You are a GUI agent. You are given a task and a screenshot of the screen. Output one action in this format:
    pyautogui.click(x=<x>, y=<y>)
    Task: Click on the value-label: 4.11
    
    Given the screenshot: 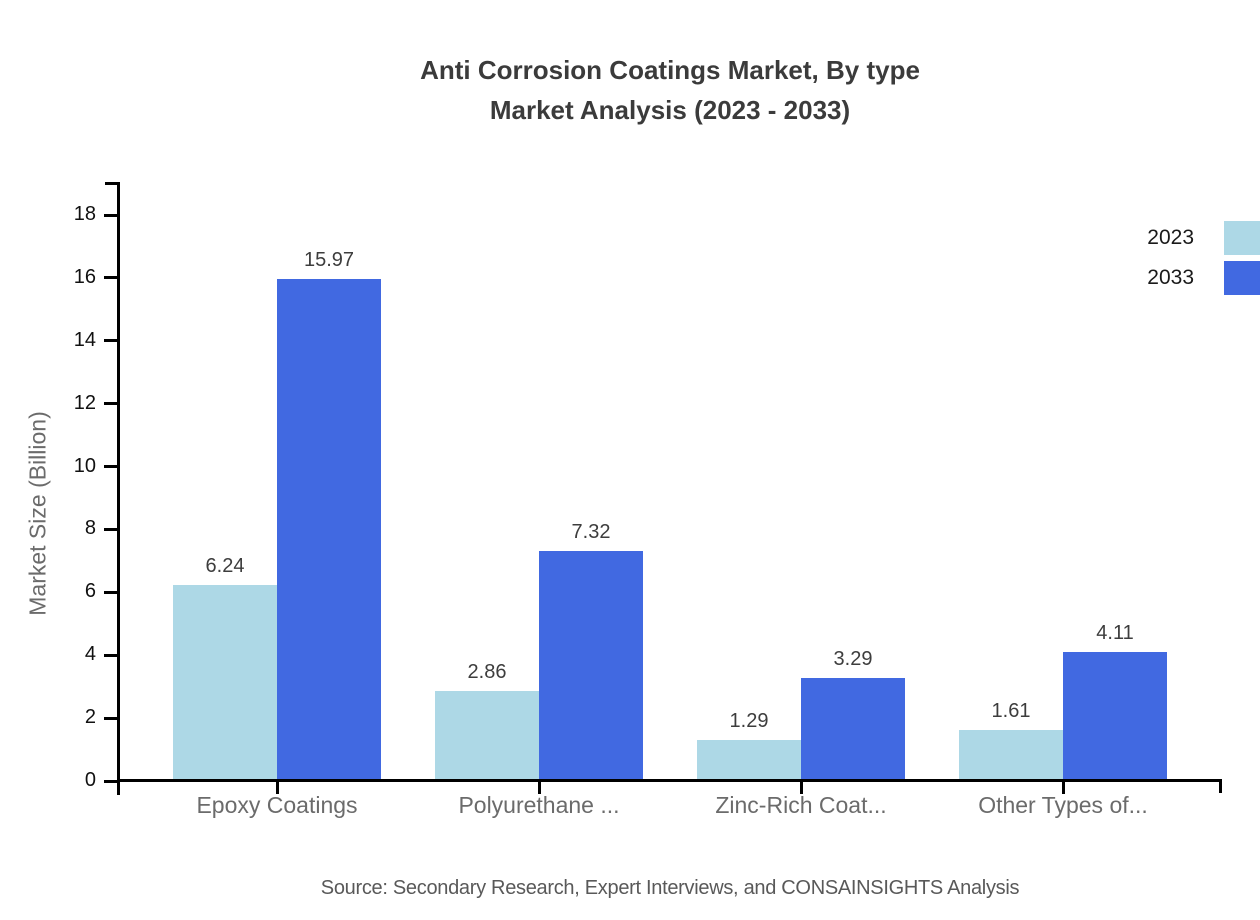 What is the action you would take?
    pyautogui.click(x=1115, y=632)
    